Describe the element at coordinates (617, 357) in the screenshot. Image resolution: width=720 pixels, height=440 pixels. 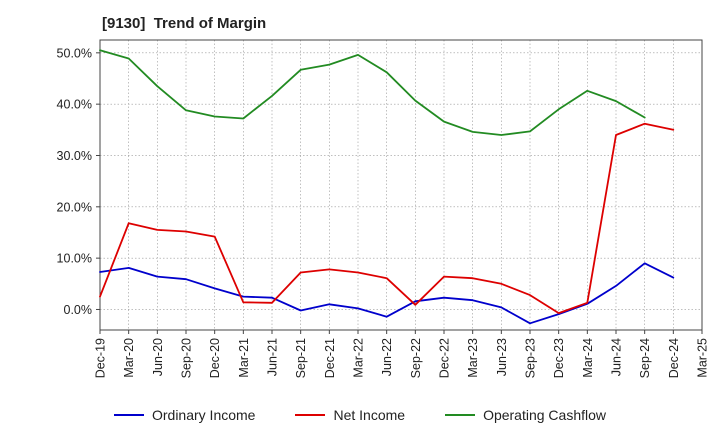
I see `x-tick-label: Jun-24` at that location.